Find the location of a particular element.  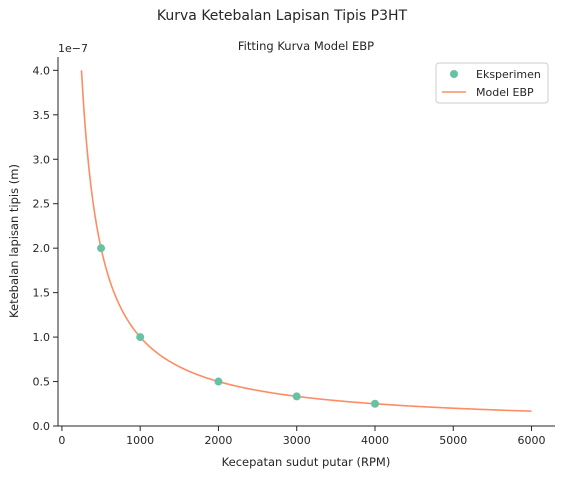

x-tick-label: 6000 is located at coordinates (532, 440).